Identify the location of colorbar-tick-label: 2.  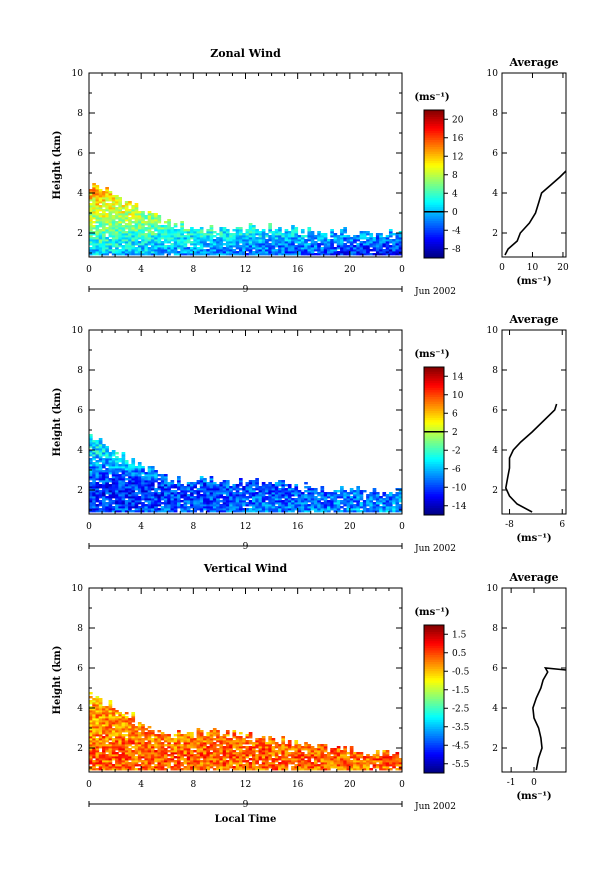
(455, 433).